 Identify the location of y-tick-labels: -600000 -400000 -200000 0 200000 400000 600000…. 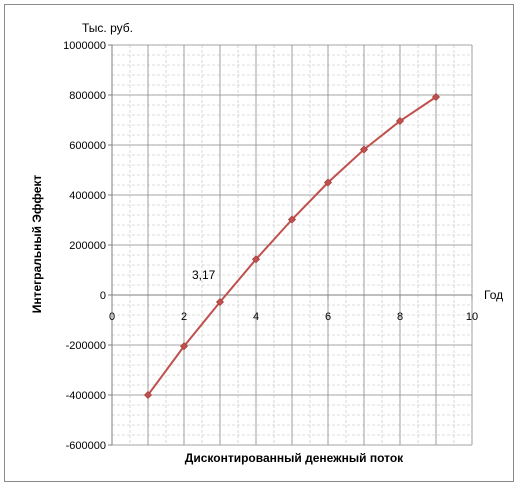
(84, 246).